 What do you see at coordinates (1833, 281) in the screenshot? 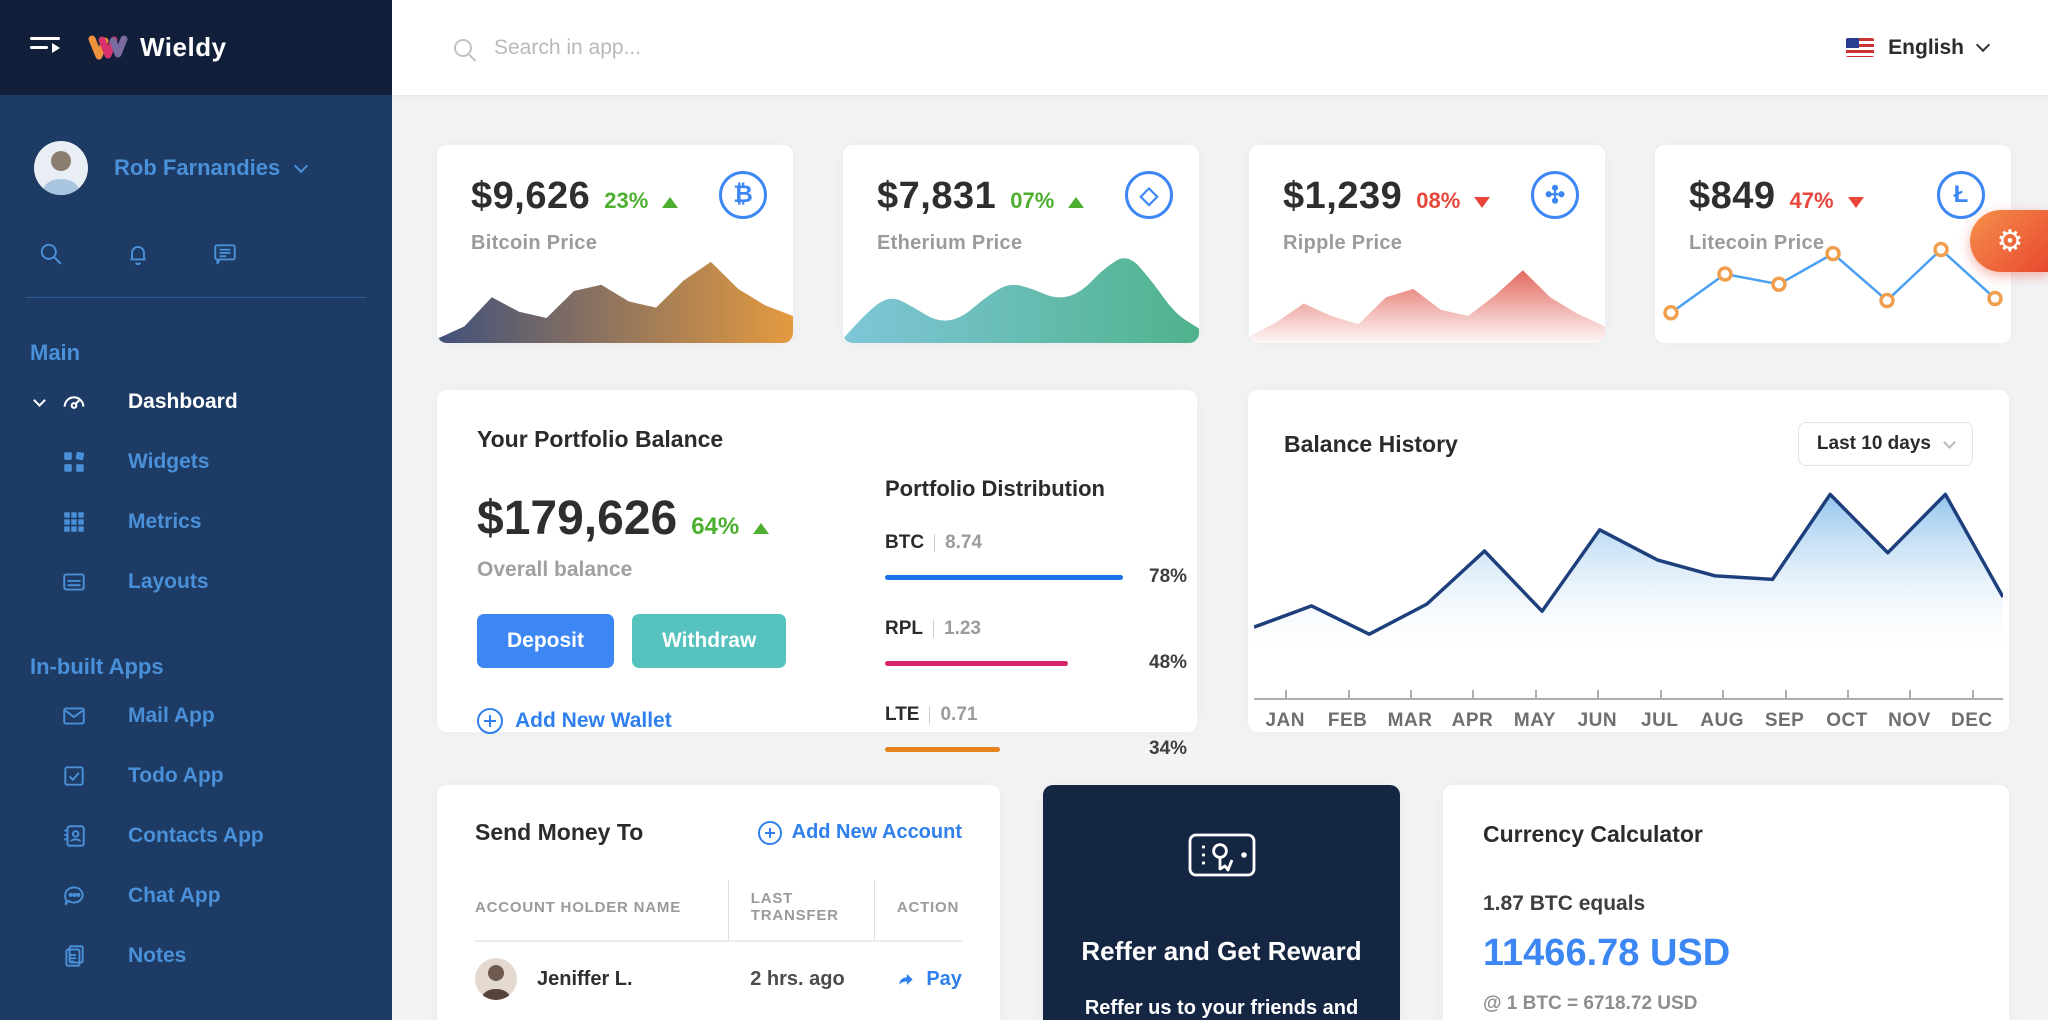
I see `litecoin-sparkline-chart` at bounding box center [1833, 281].